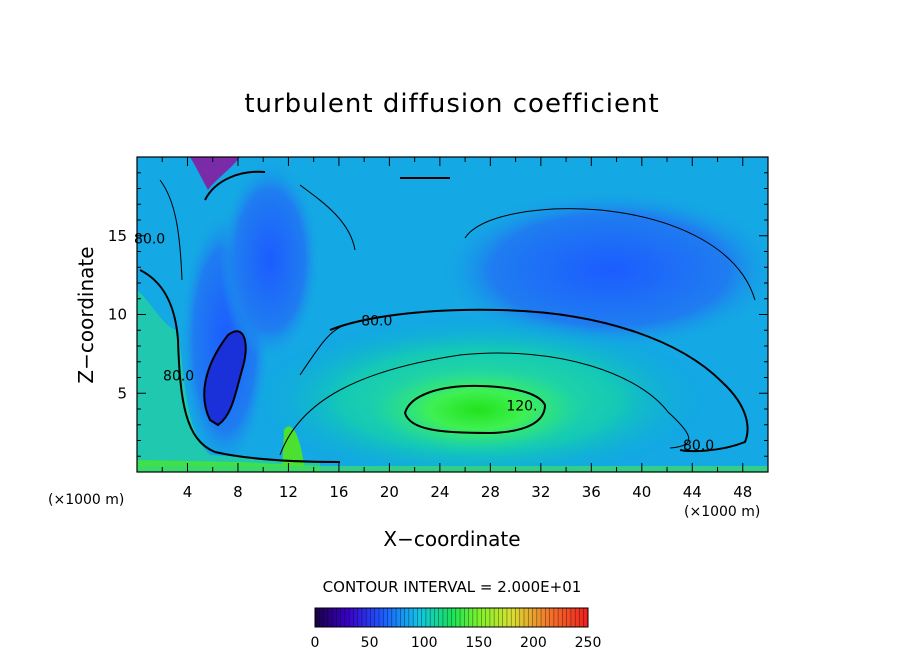 The image size is (904, 654). I want to click on y-tick-label: 10, so click(117, 315).